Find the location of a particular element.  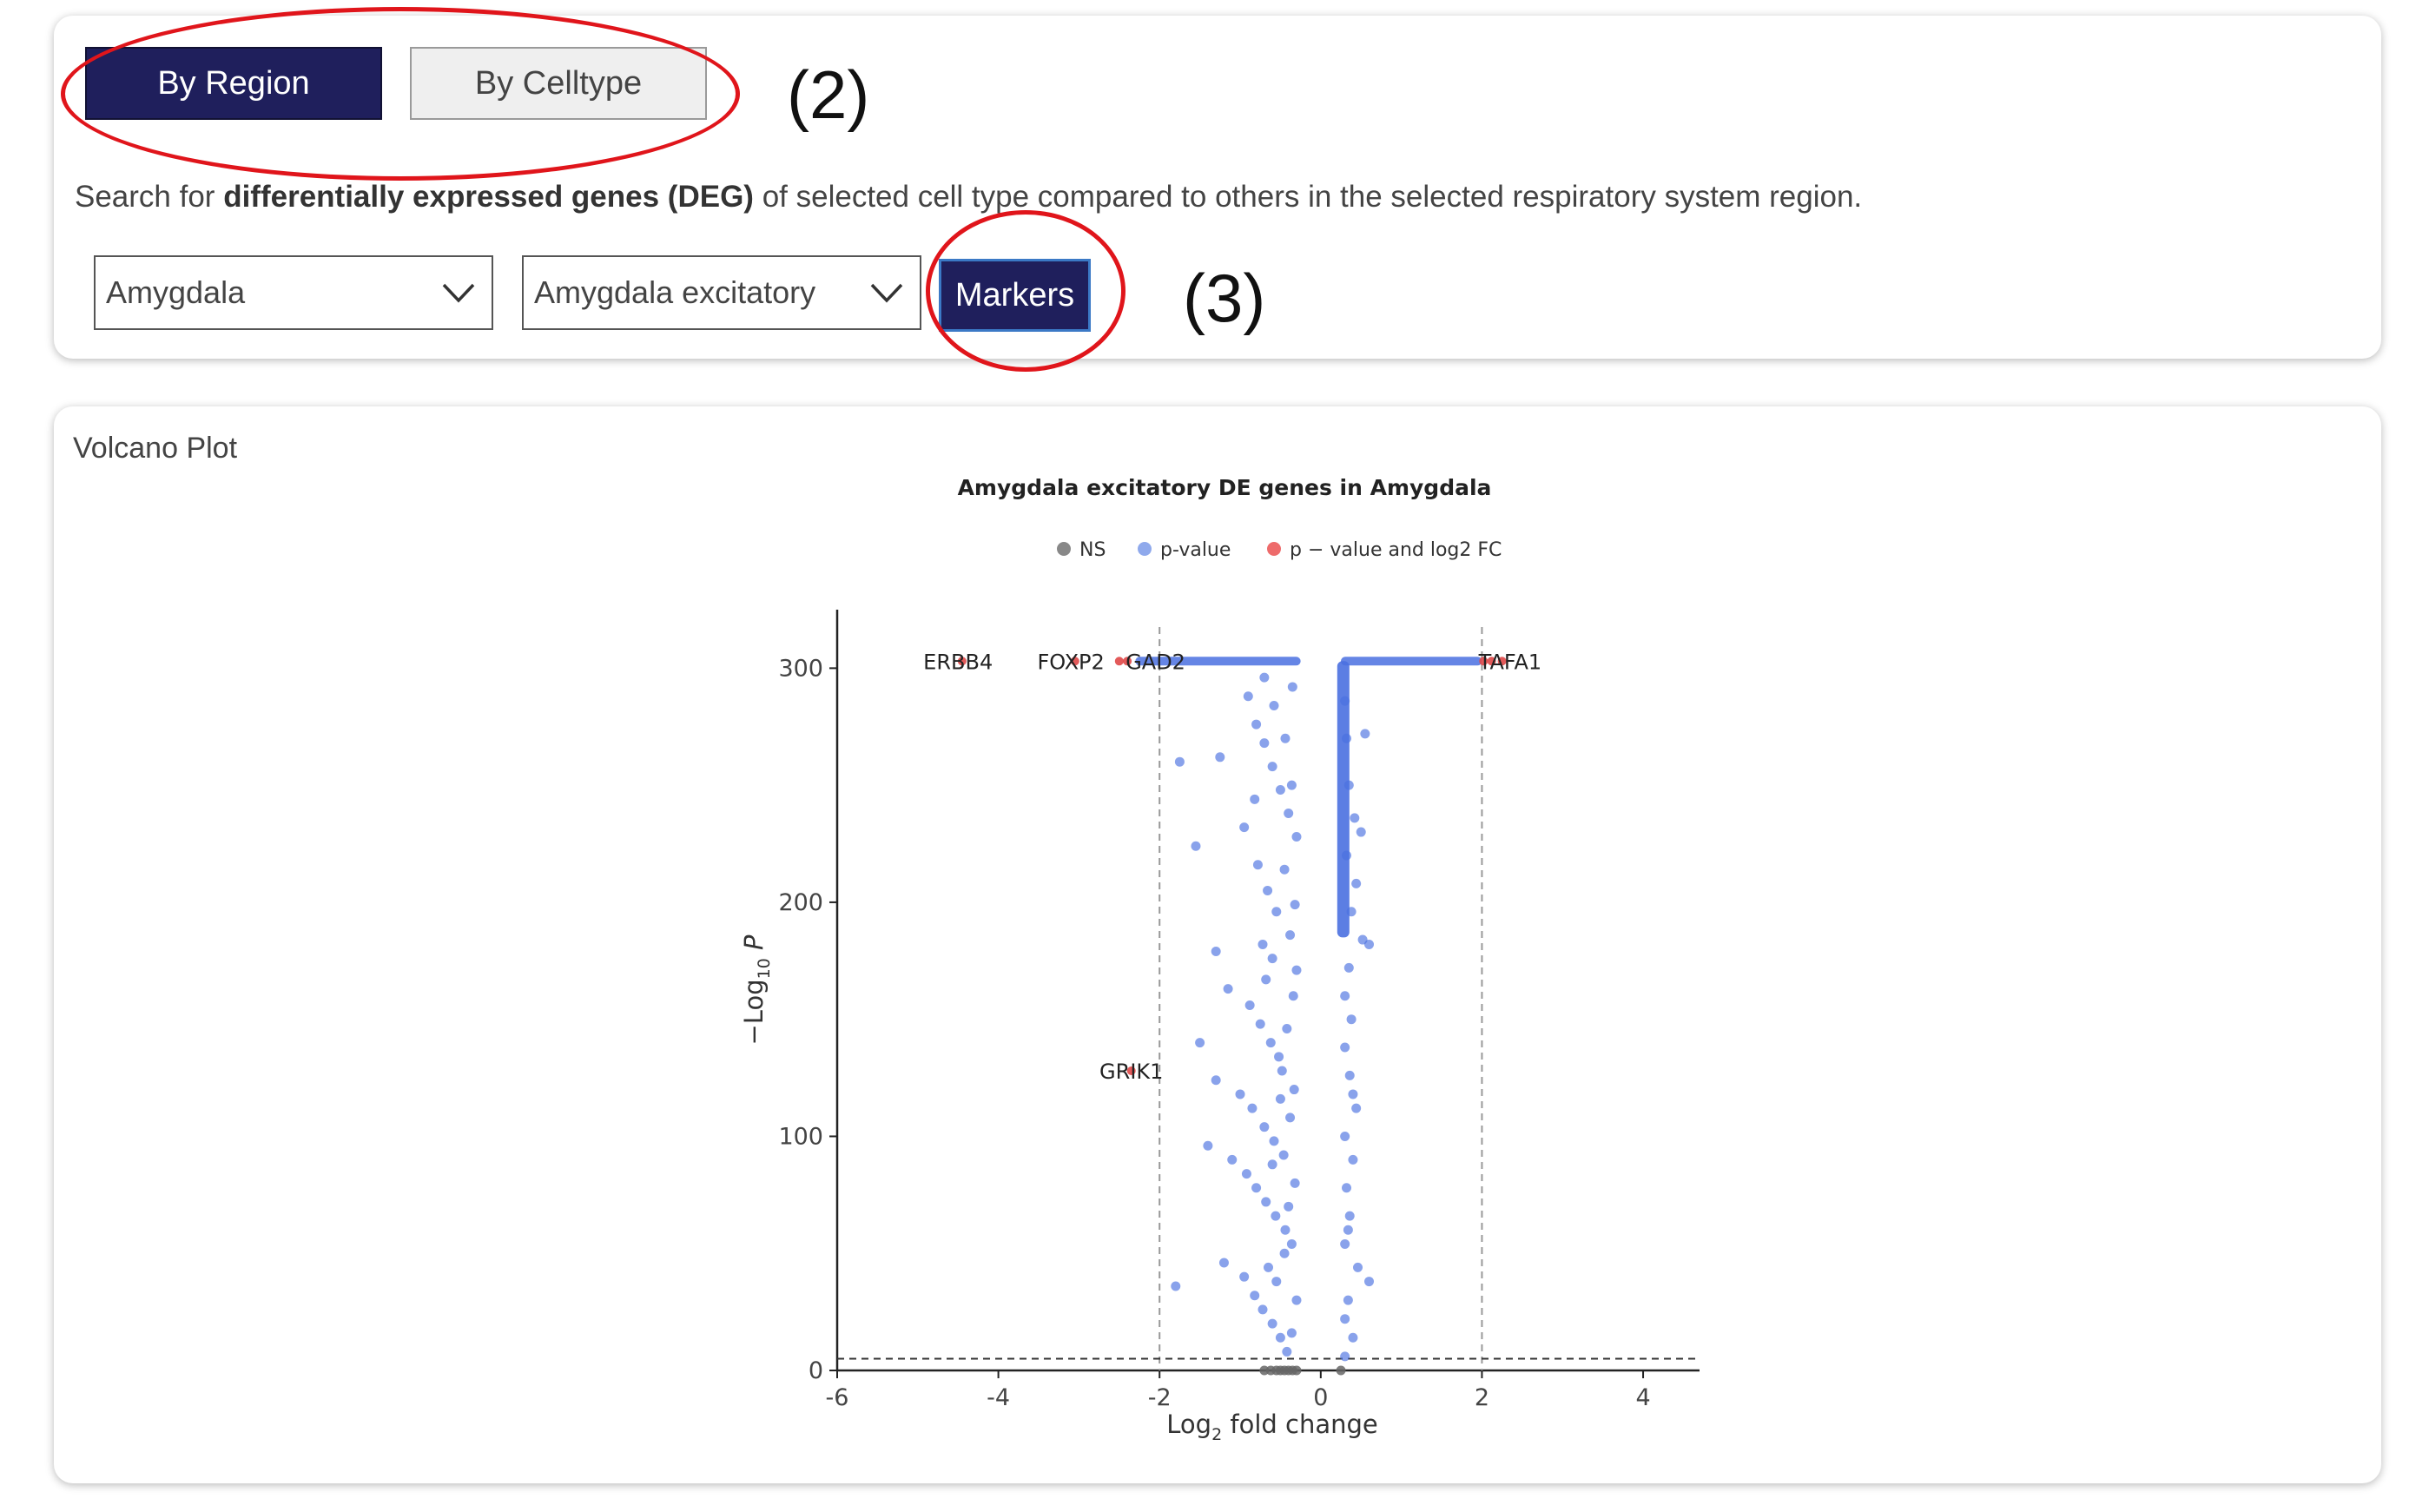

chevron-down-icon is located at coordinates (886, 293).